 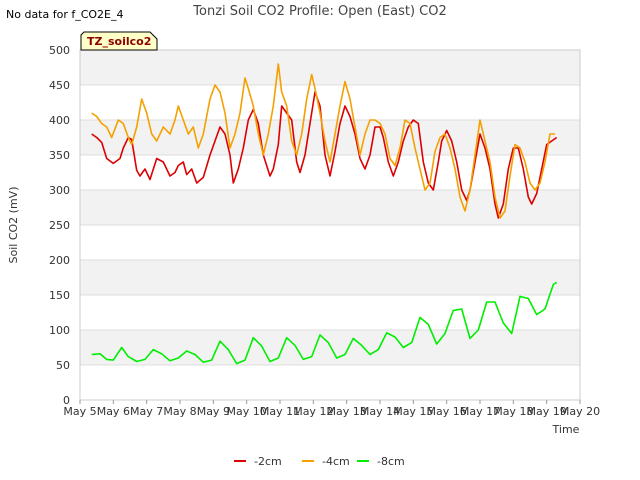 I want to click on y-tick-label: 400, so click(x=59, y=120).